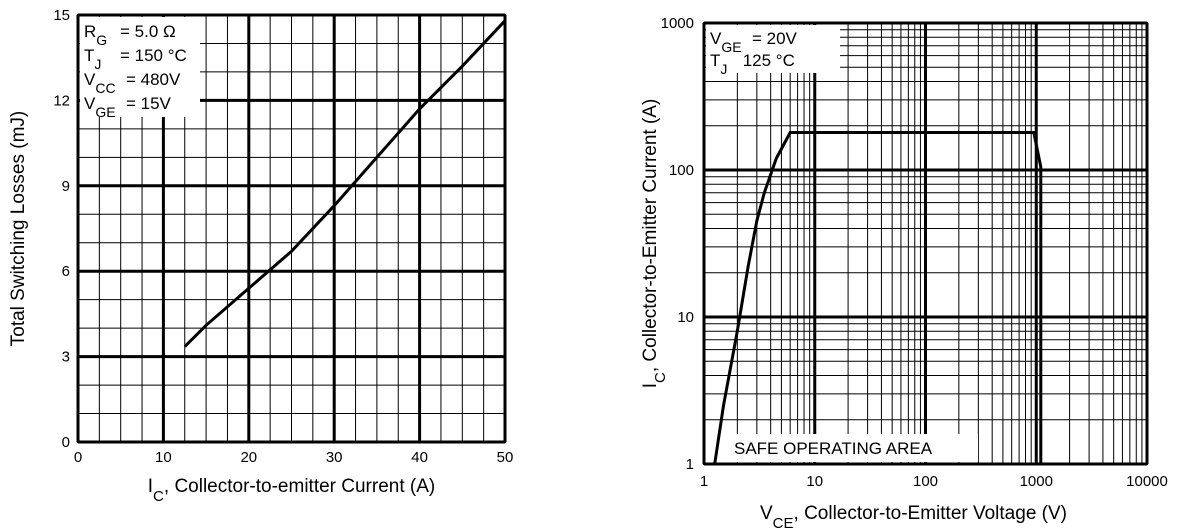  What do you see at coordinates (334, 457) in the screenshot?
I see `left-x-tick-label: 30` at bounding box center [334, 457].